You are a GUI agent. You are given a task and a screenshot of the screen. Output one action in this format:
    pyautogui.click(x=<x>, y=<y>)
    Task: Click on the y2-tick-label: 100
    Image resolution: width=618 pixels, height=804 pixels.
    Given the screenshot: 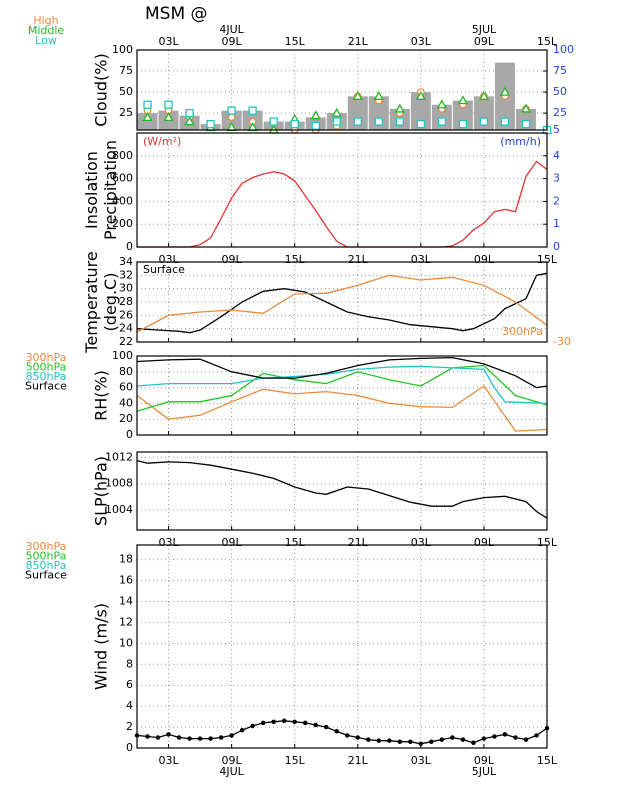 What is the action you would take?
    pyautogui.click(x=563, y=49)
    